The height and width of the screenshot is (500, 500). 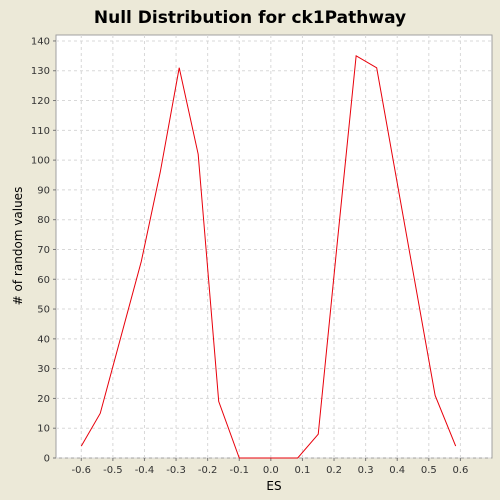 What do you see at coordinates (460, 470) in the screenshot?
I see `x-tick-label: 0.6` at bounding box center [460, 470].